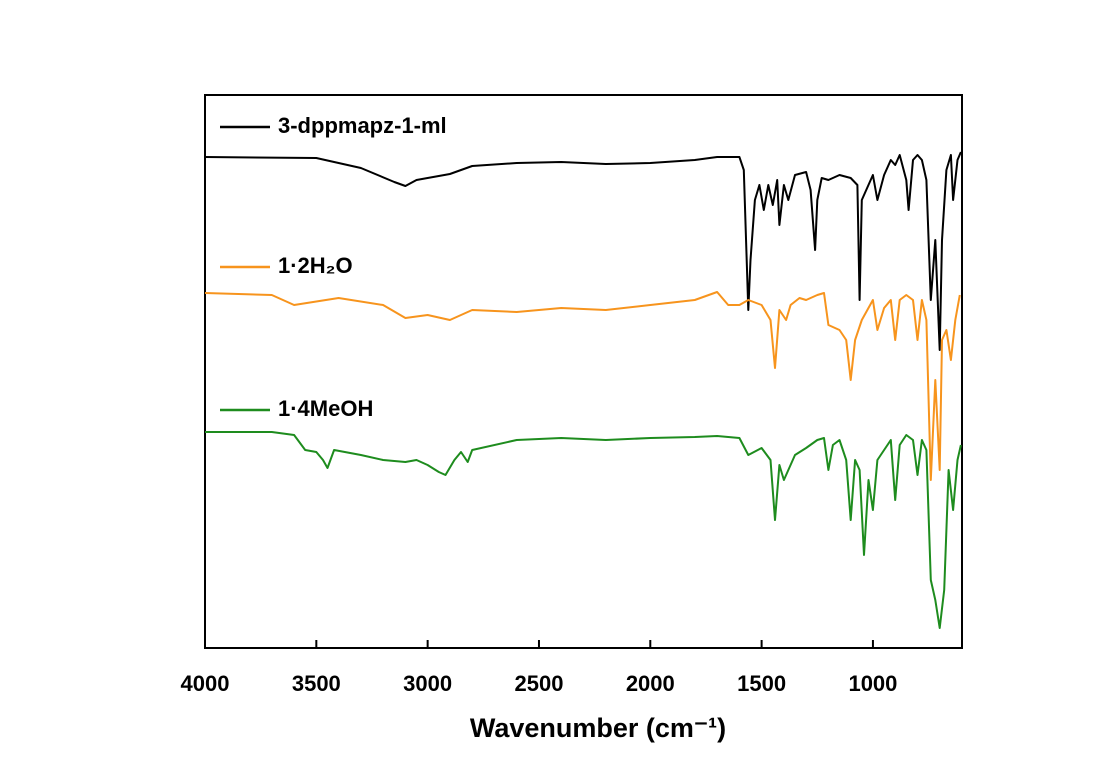 This screenshot has height=772, width=1099. What do you see at coordinates (427, 683) in the screenshot?
I see `x-tick-label: 3000` at bounding box center [427, 683].